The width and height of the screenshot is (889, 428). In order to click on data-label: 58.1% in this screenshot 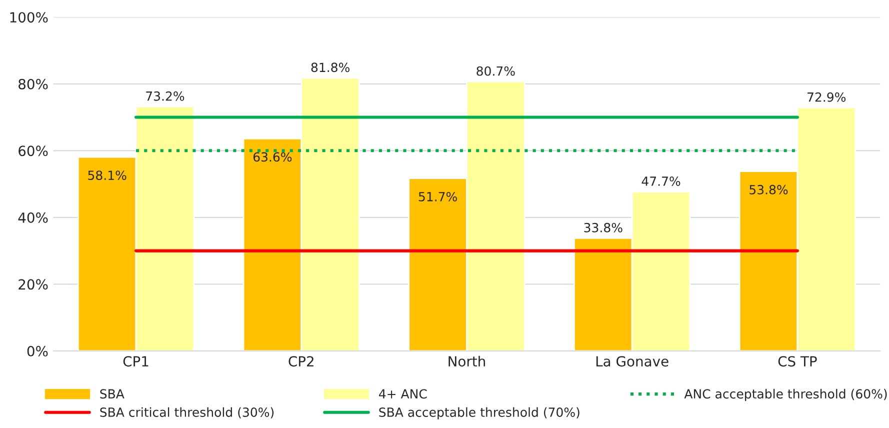, I will do `click(107, 175)`.